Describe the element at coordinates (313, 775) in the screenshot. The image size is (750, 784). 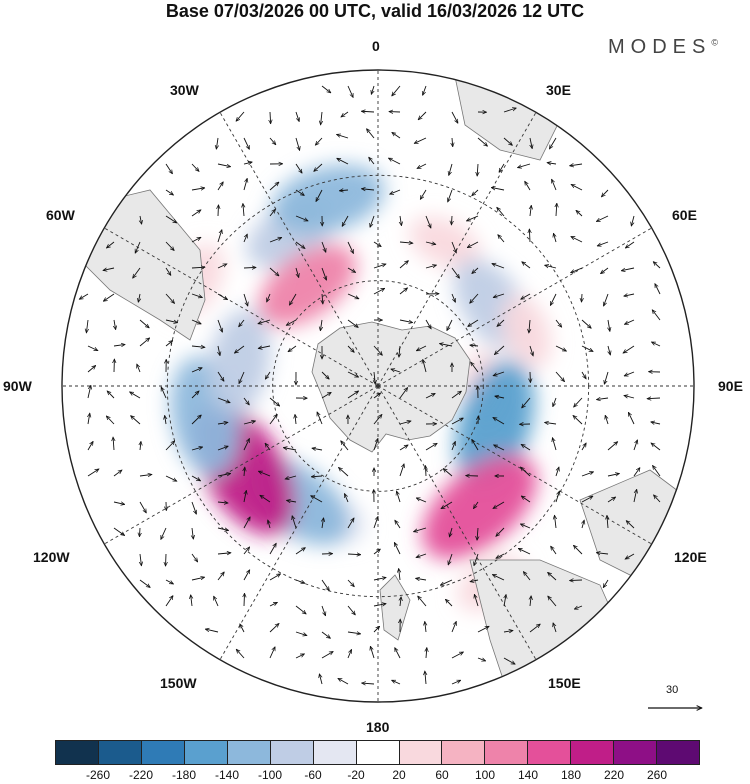
I see `colorbar-tick-label: -60` at that location.